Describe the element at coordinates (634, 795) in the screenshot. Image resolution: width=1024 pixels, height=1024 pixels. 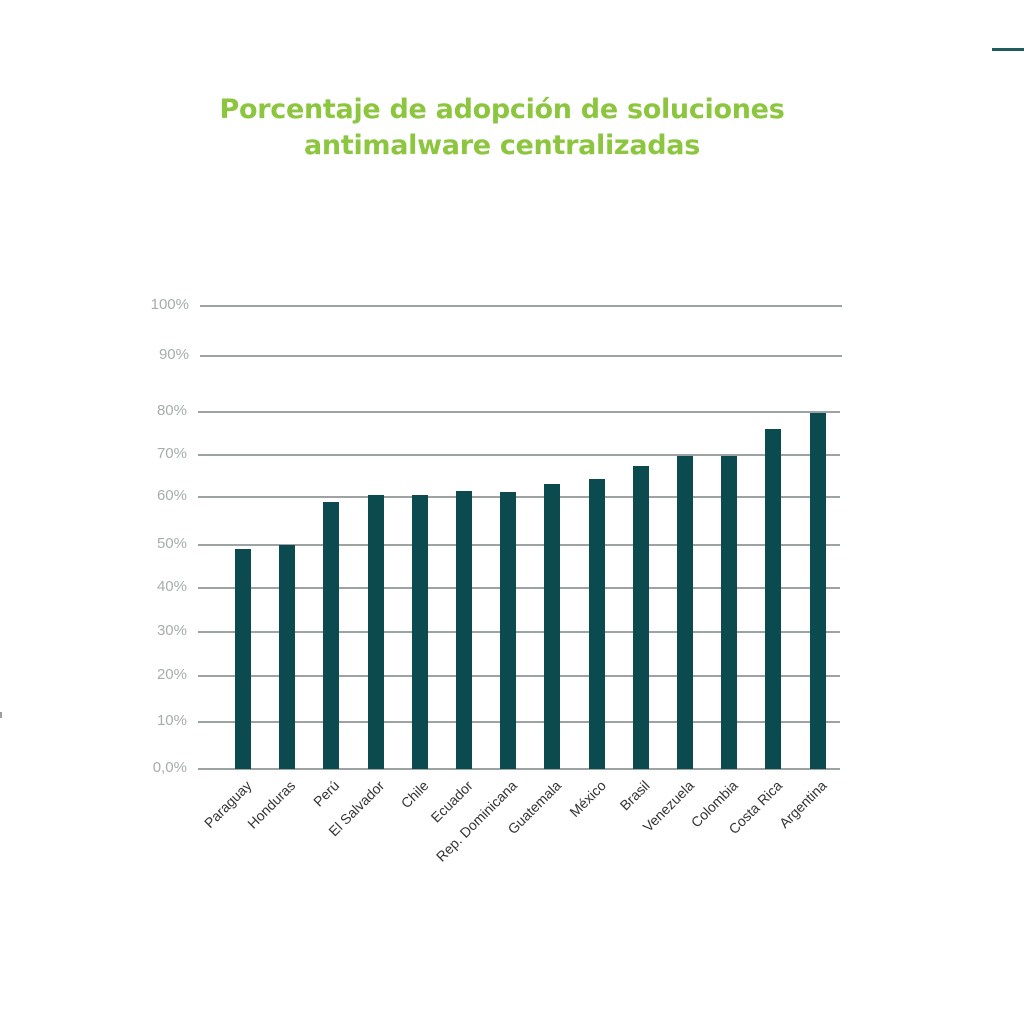
I see `x-axis-category-label: Brasil` at that location.